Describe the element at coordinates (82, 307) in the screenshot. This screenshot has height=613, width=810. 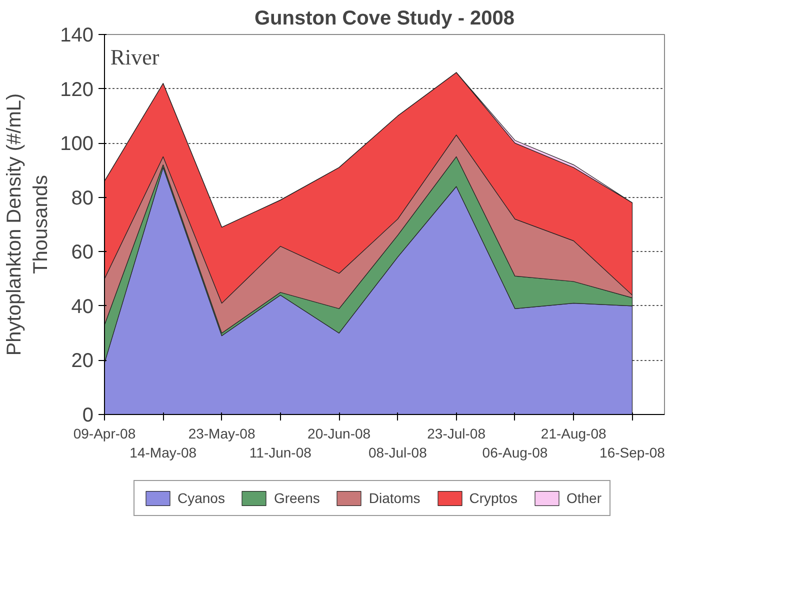
I see `y-tick-label: 40` at that location.